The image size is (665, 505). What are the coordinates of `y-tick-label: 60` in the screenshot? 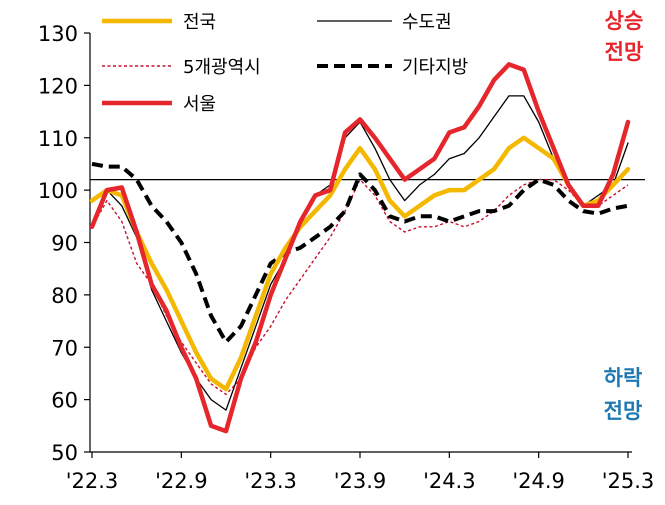 It's located at (64, 401).